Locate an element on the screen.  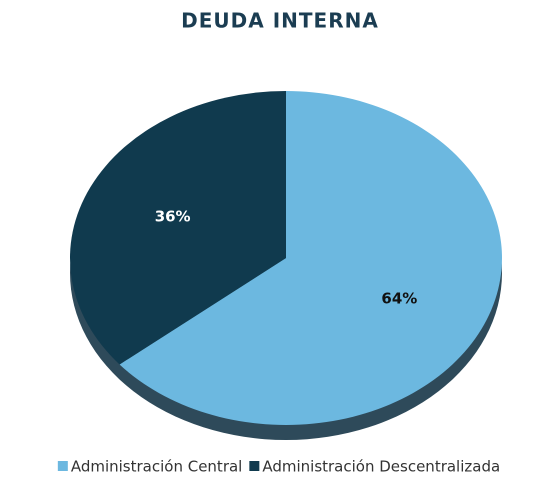
slice-label: 64% is located at coordinates (399, 299).